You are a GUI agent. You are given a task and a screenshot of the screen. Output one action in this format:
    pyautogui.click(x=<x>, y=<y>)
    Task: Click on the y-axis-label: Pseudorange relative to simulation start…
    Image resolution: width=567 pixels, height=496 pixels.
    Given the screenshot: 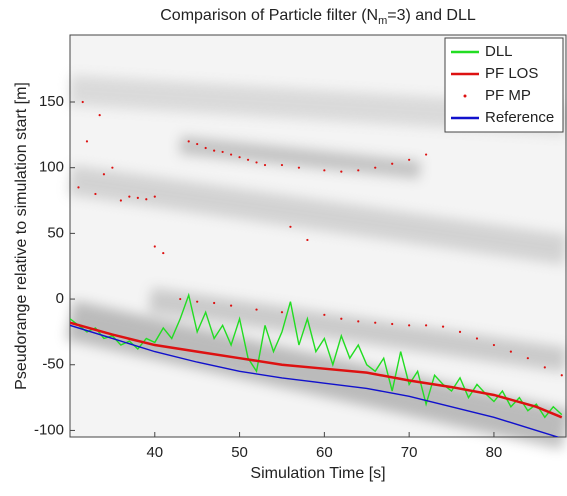 What is the action you would take?
    pyautogui.click(x=21, y=236)
    